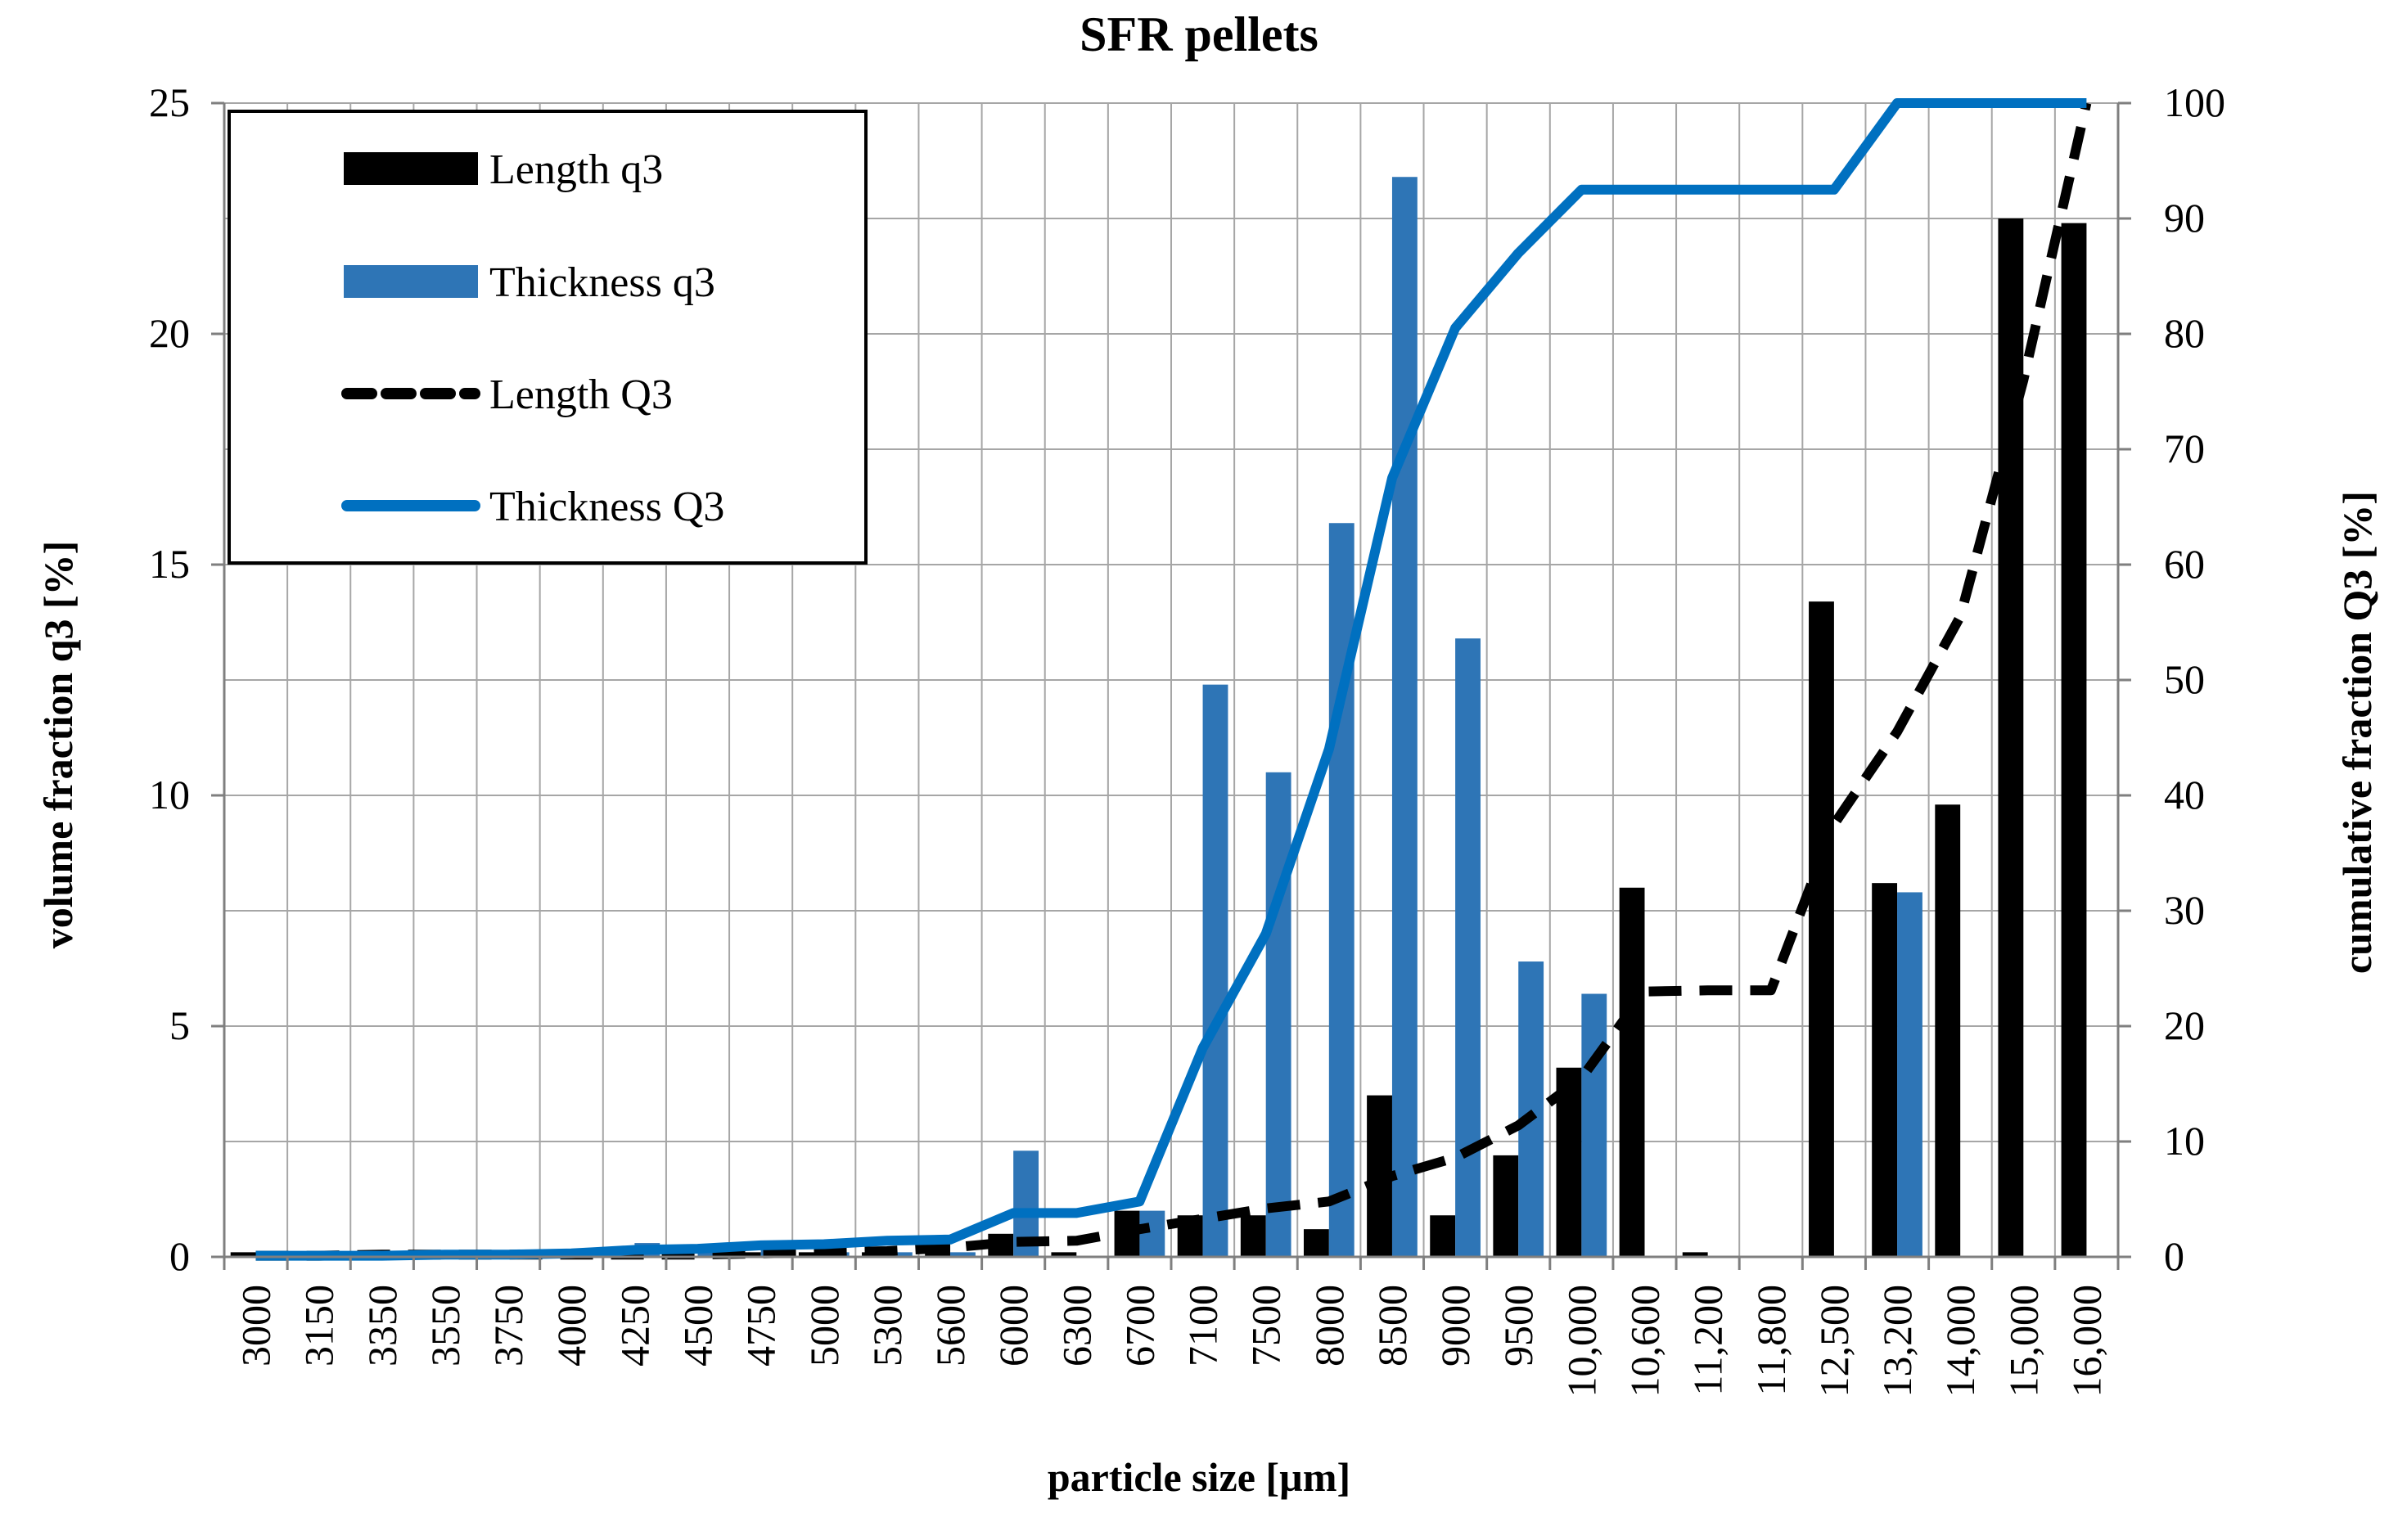 This screenshot has width=2398, height=1540. Describe the element at coordinates (256, 1326) in the screenshot. I see `x-tick-label: 3000` at that location.